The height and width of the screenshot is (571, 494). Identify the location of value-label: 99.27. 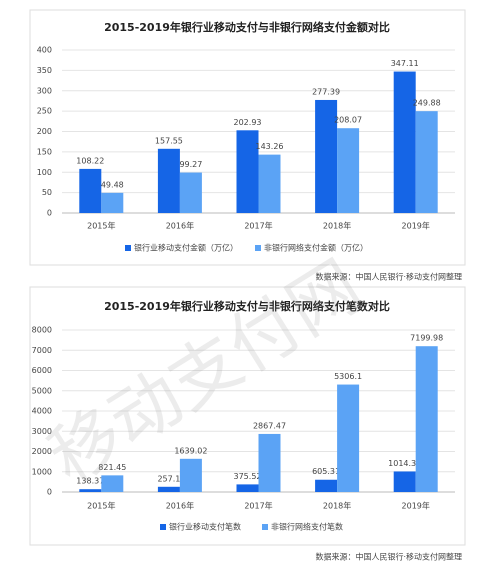
(190, 164).